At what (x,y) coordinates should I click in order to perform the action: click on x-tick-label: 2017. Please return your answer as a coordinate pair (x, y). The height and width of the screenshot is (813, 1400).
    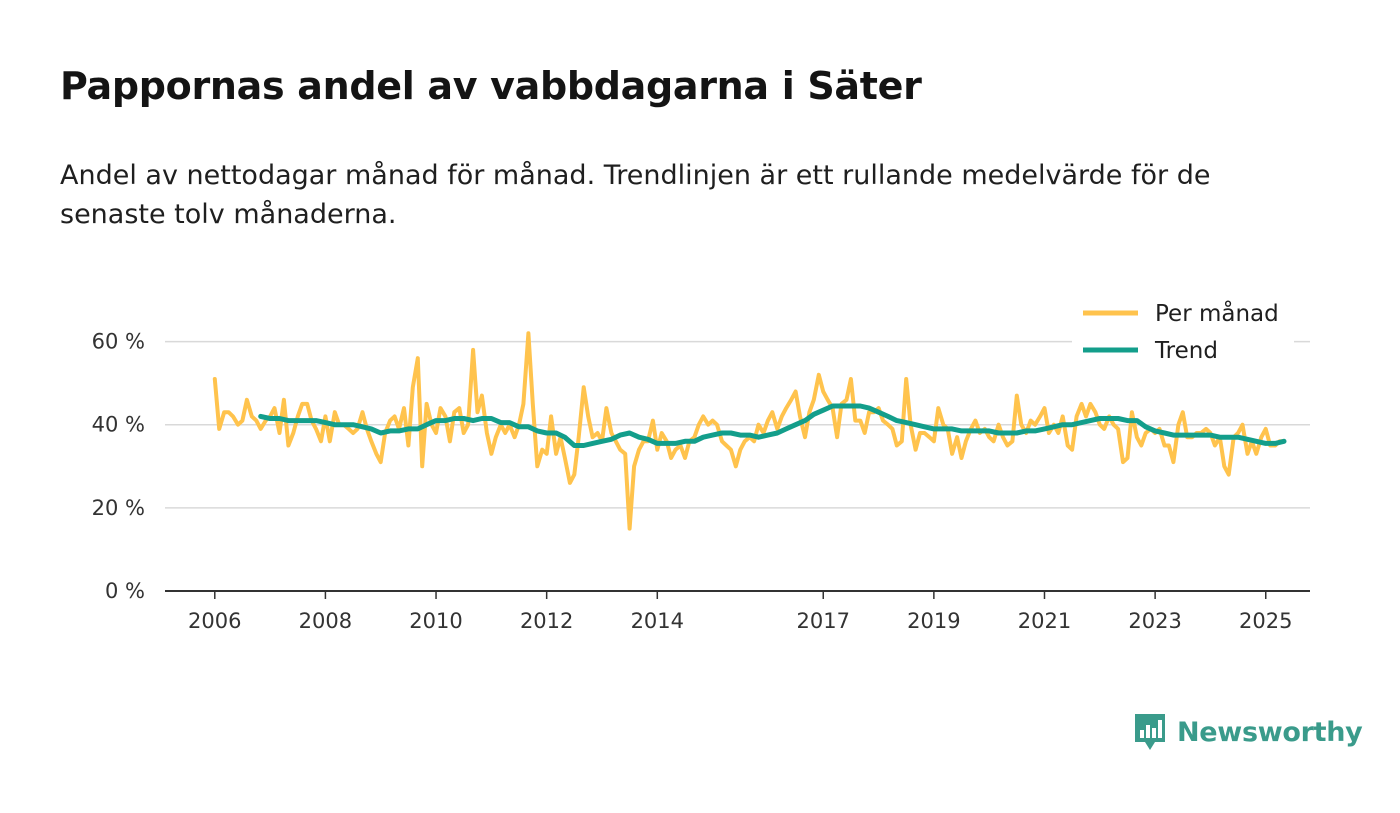
    Looking at the image, I should click on (823, 621).